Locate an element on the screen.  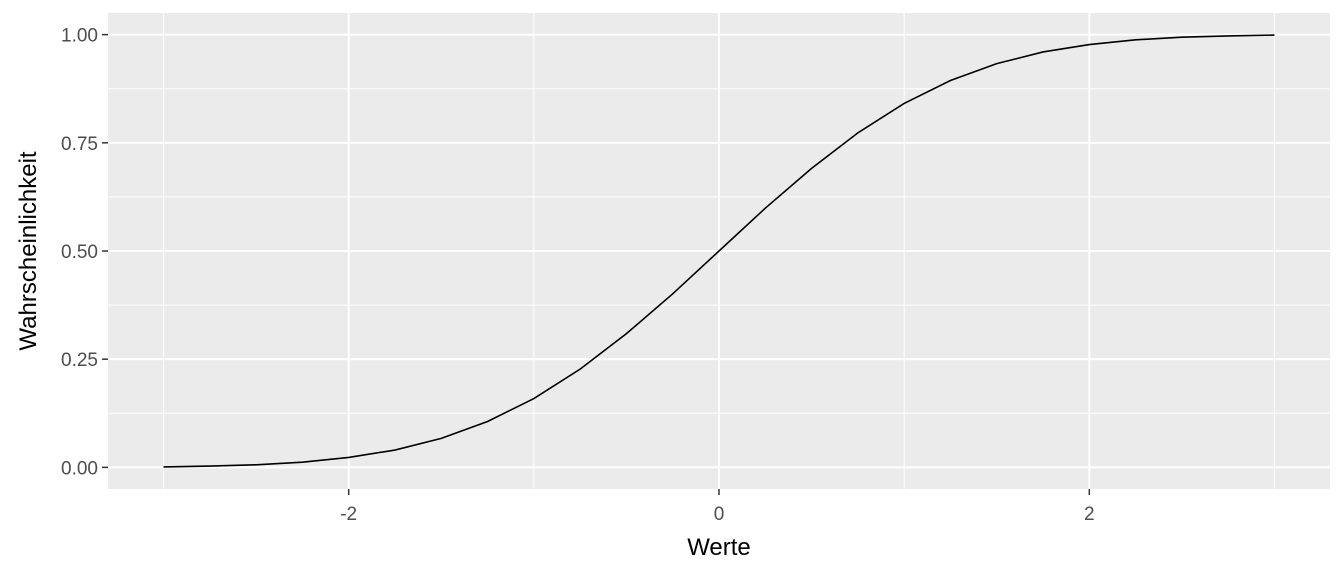
y-tick-label: 0.00 is located at coordinates (79, 468).